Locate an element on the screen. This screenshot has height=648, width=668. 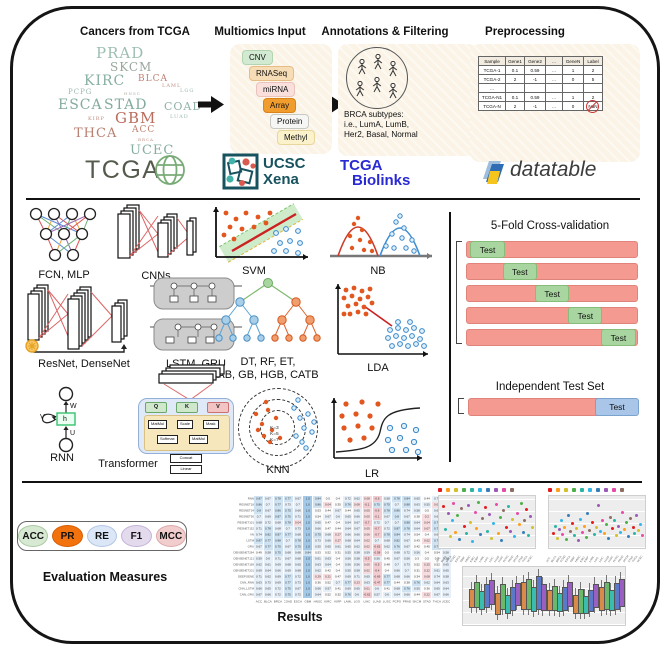
heatmap-cell: 0.29 is located at coordinates (318, 577).